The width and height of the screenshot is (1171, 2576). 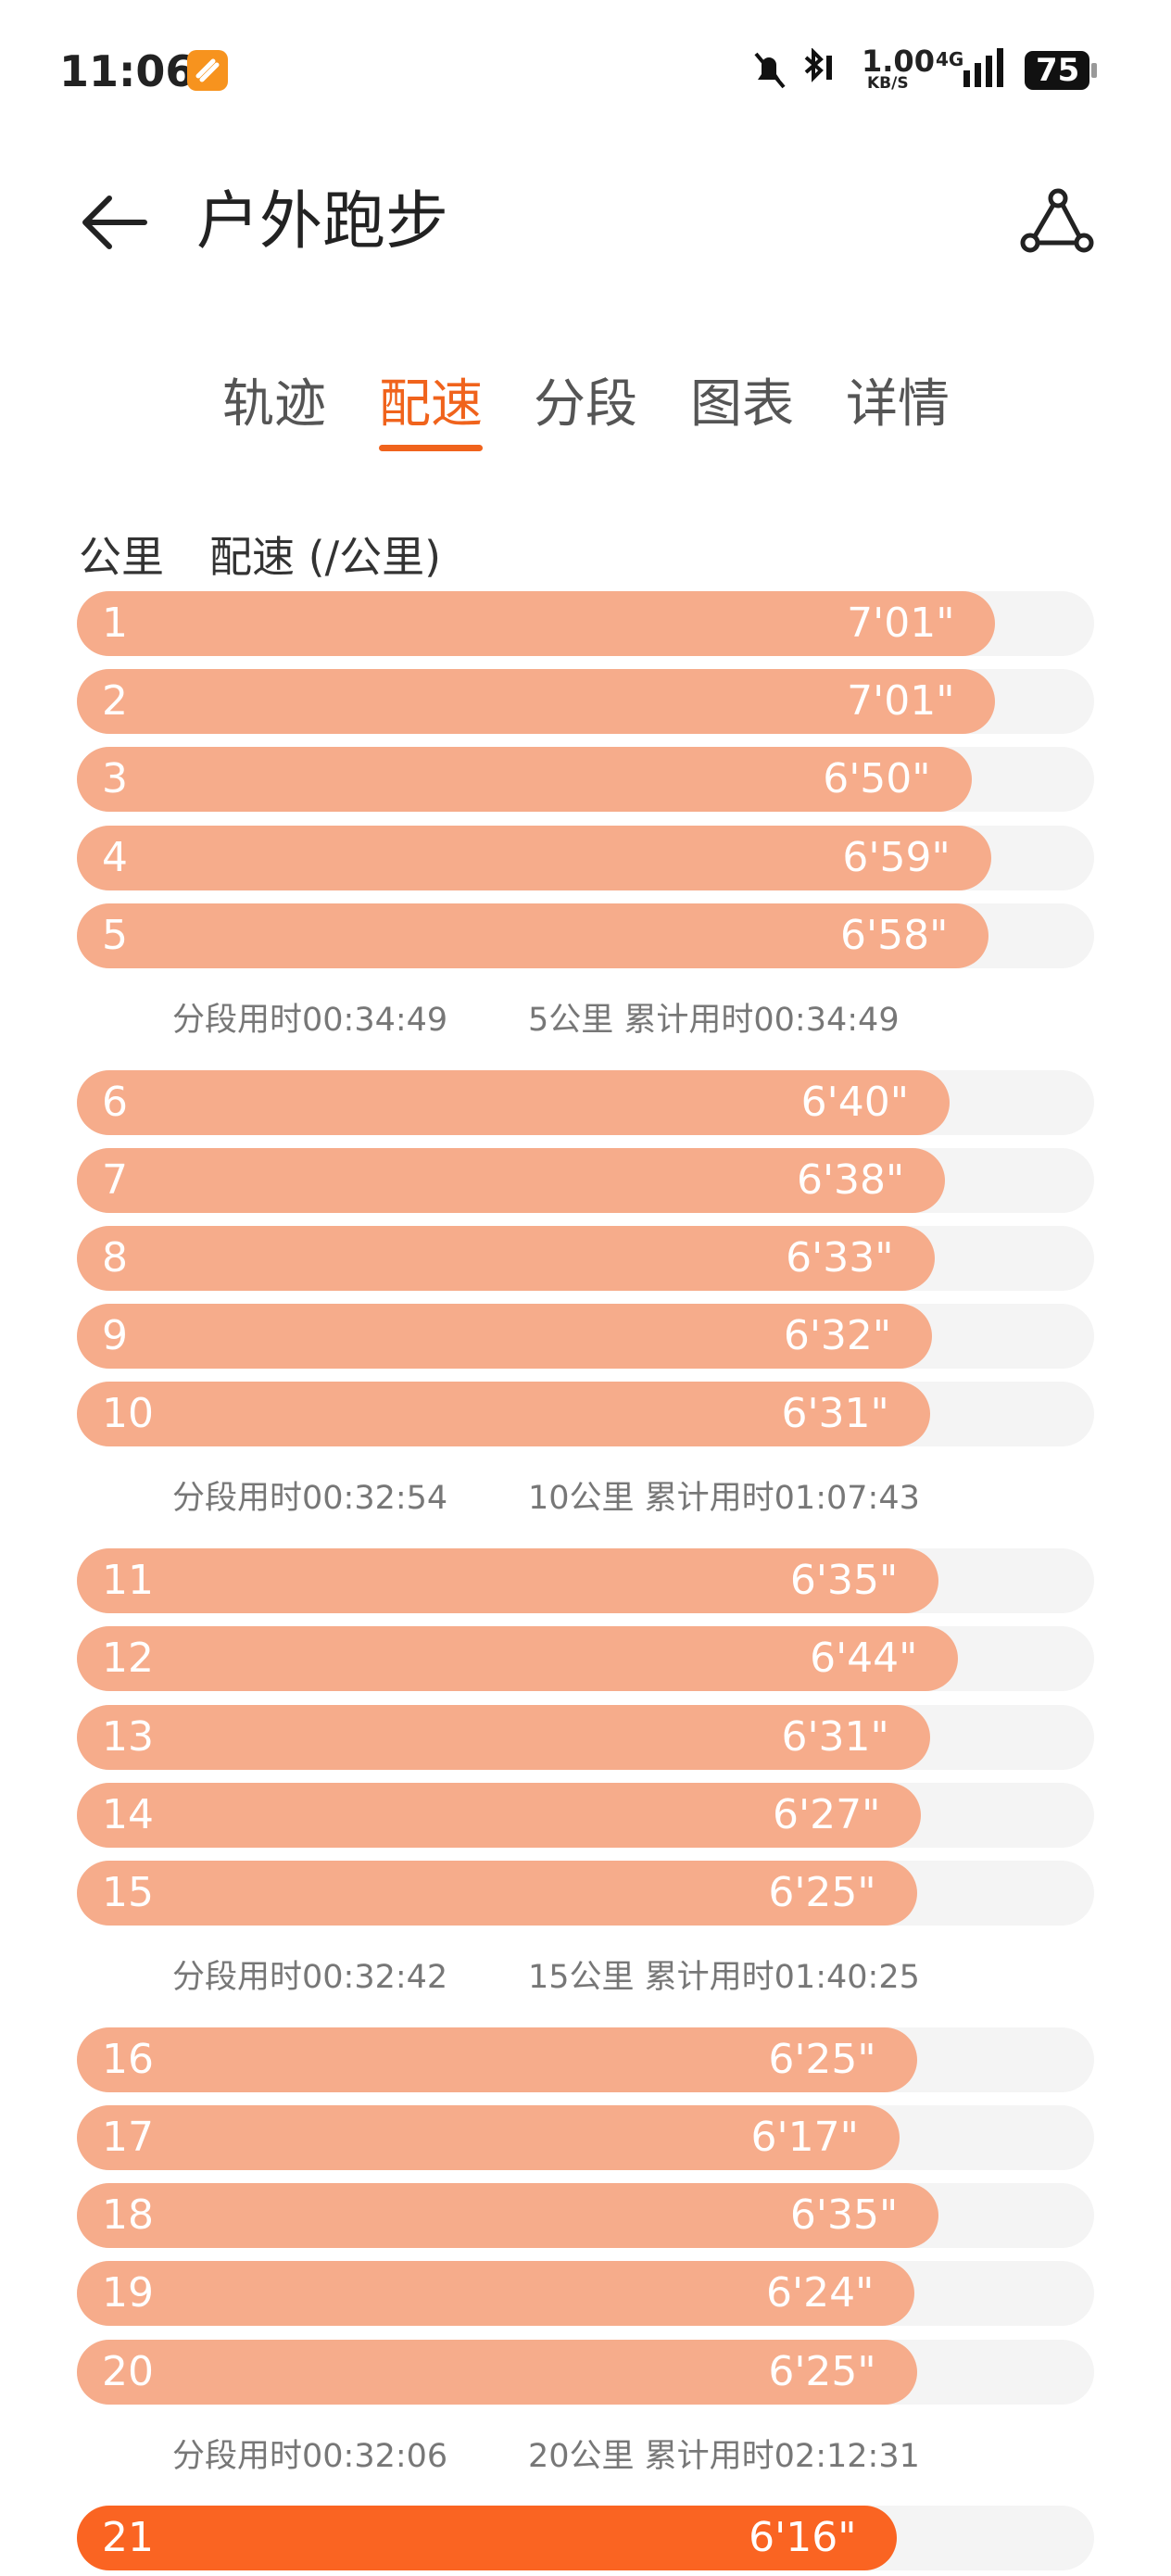 What do you see at coordinates (115, 222) in the screenshot?
I see `back-button` at bounding box center [115, 222].